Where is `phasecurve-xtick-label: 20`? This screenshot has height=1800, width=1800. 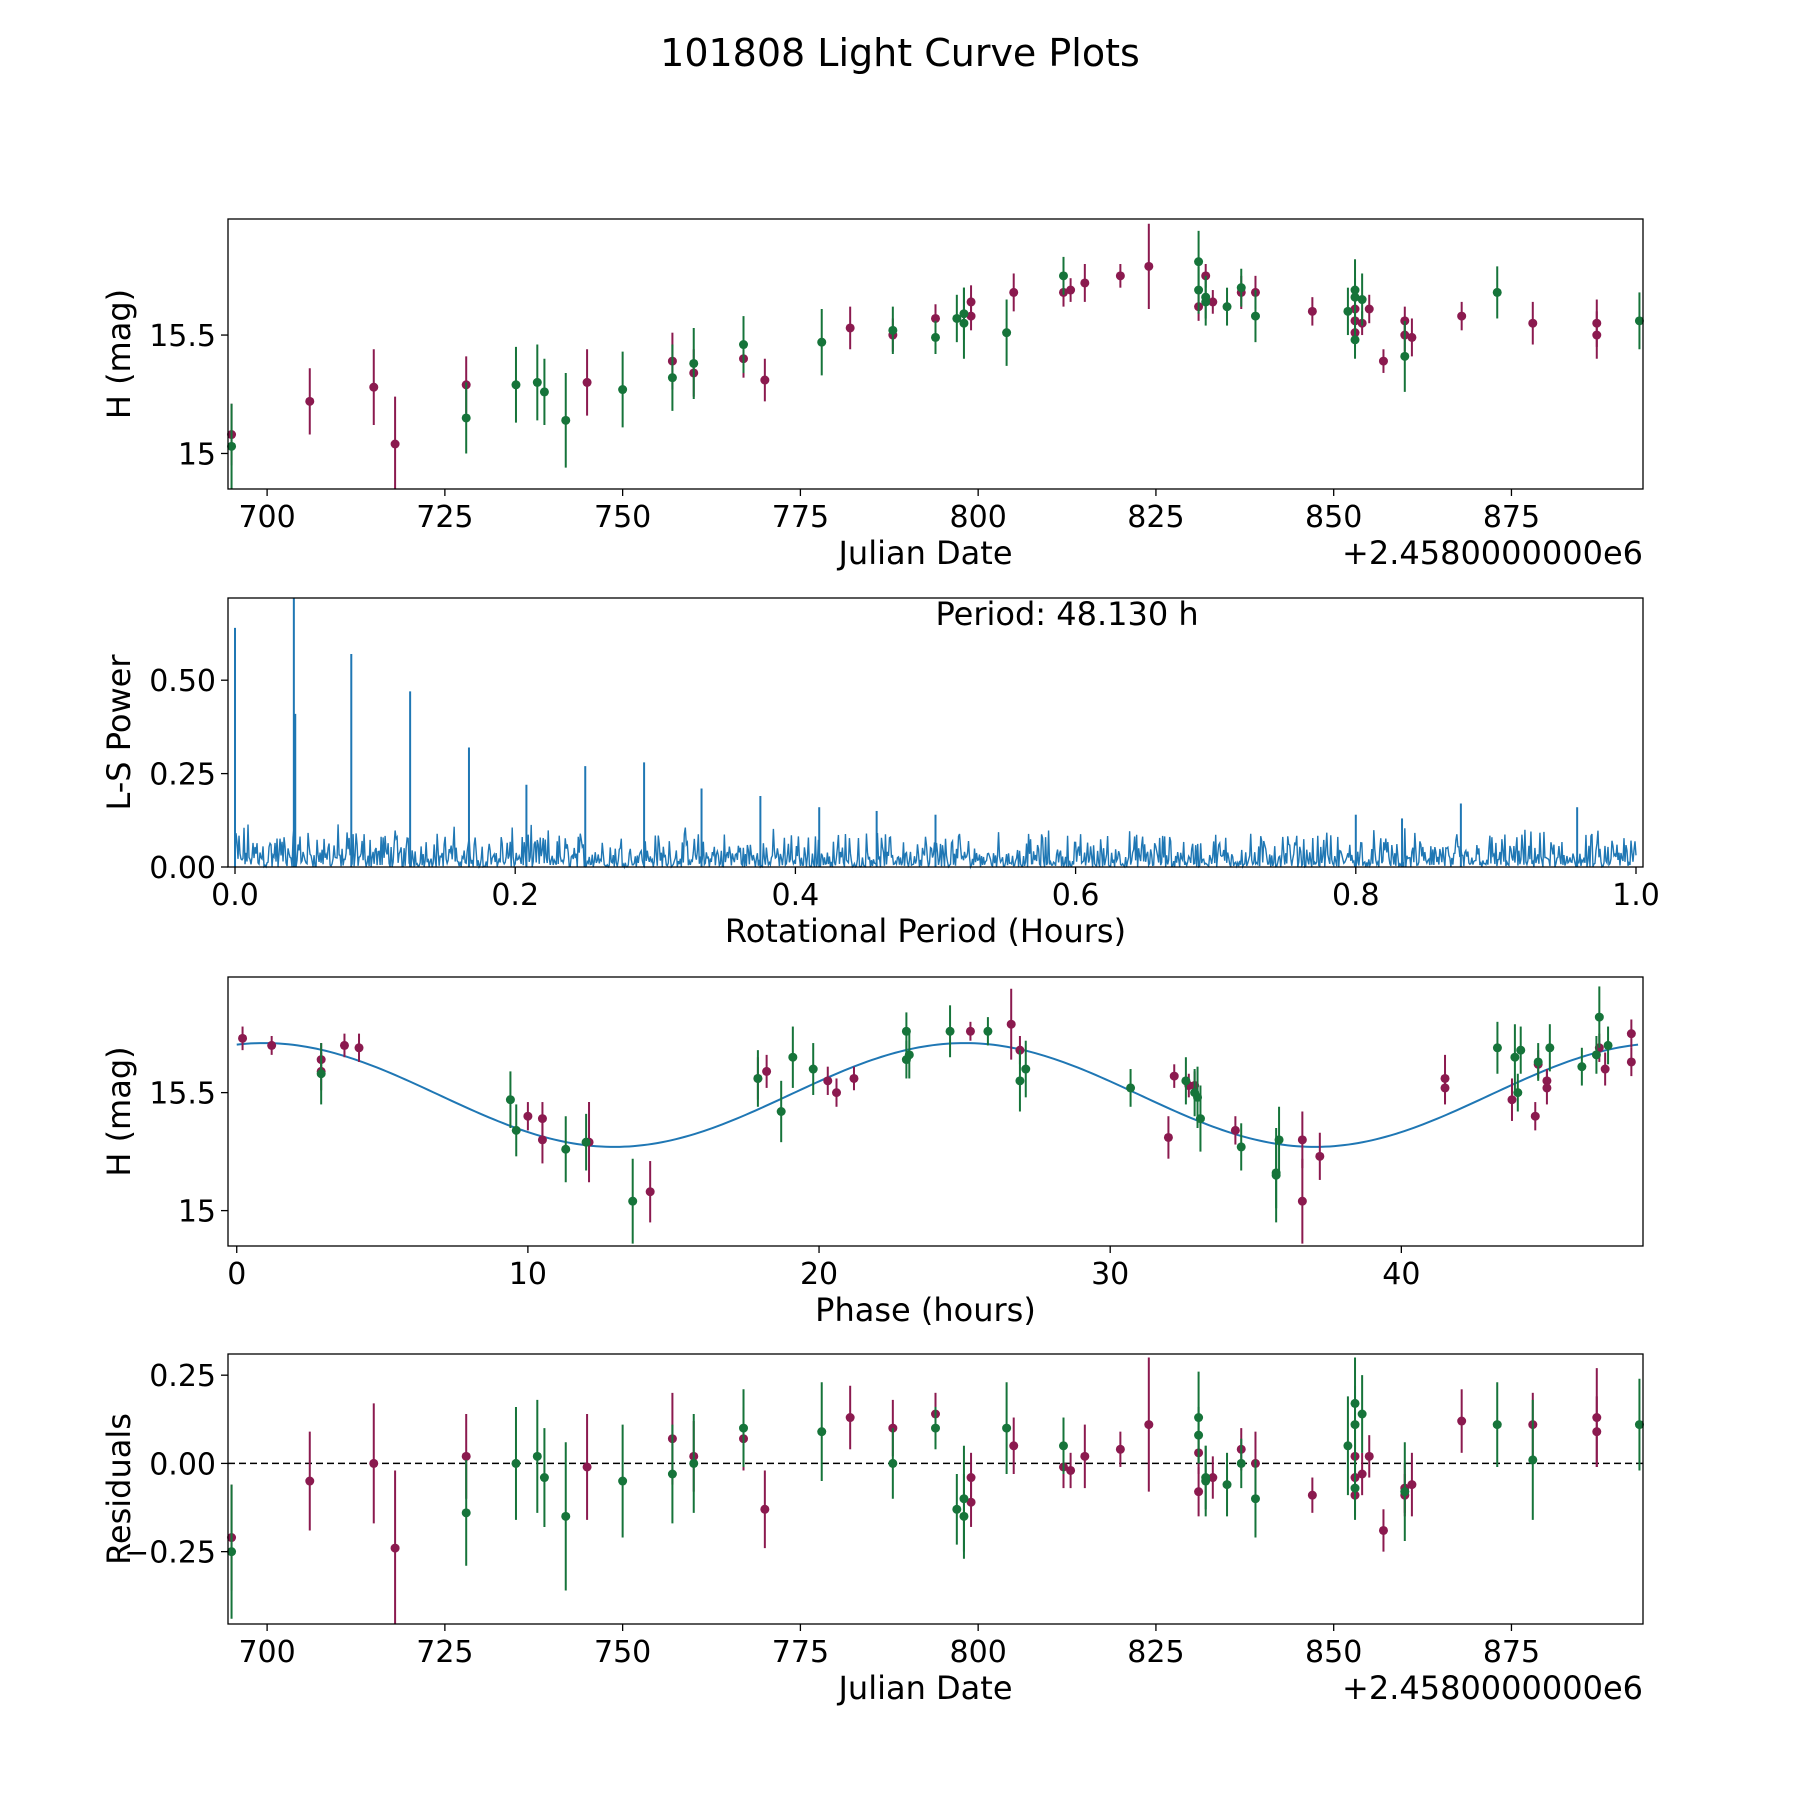 phasecurve-xtick-label: 20 is located at coordinates (819, 1274).